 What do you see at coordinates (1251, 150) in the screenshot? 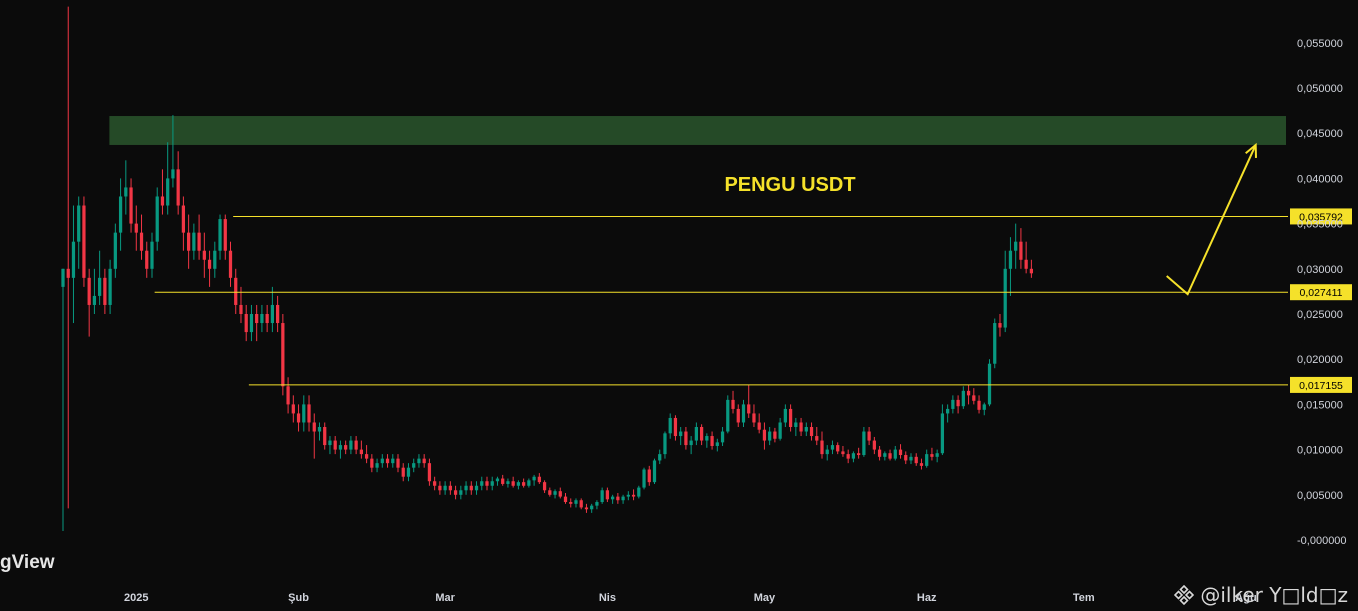
I see `projection-arrowhead` at bounding box center [1251, 150].